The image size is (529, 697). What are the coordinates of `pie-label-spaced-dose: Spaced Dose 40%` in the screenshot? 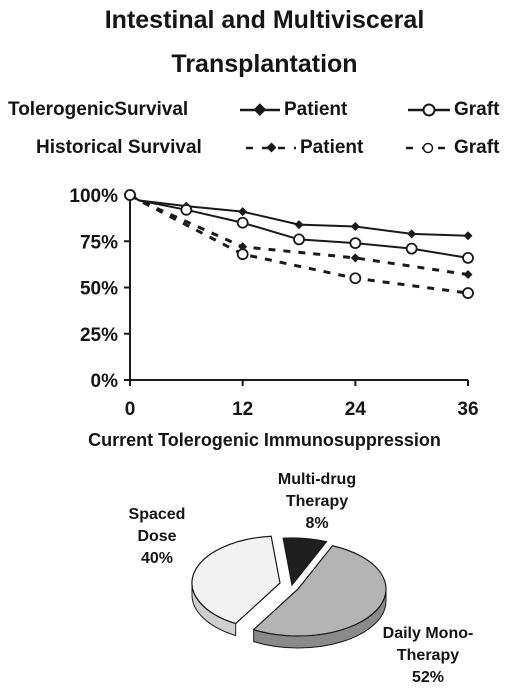 It's located at (157, 537).